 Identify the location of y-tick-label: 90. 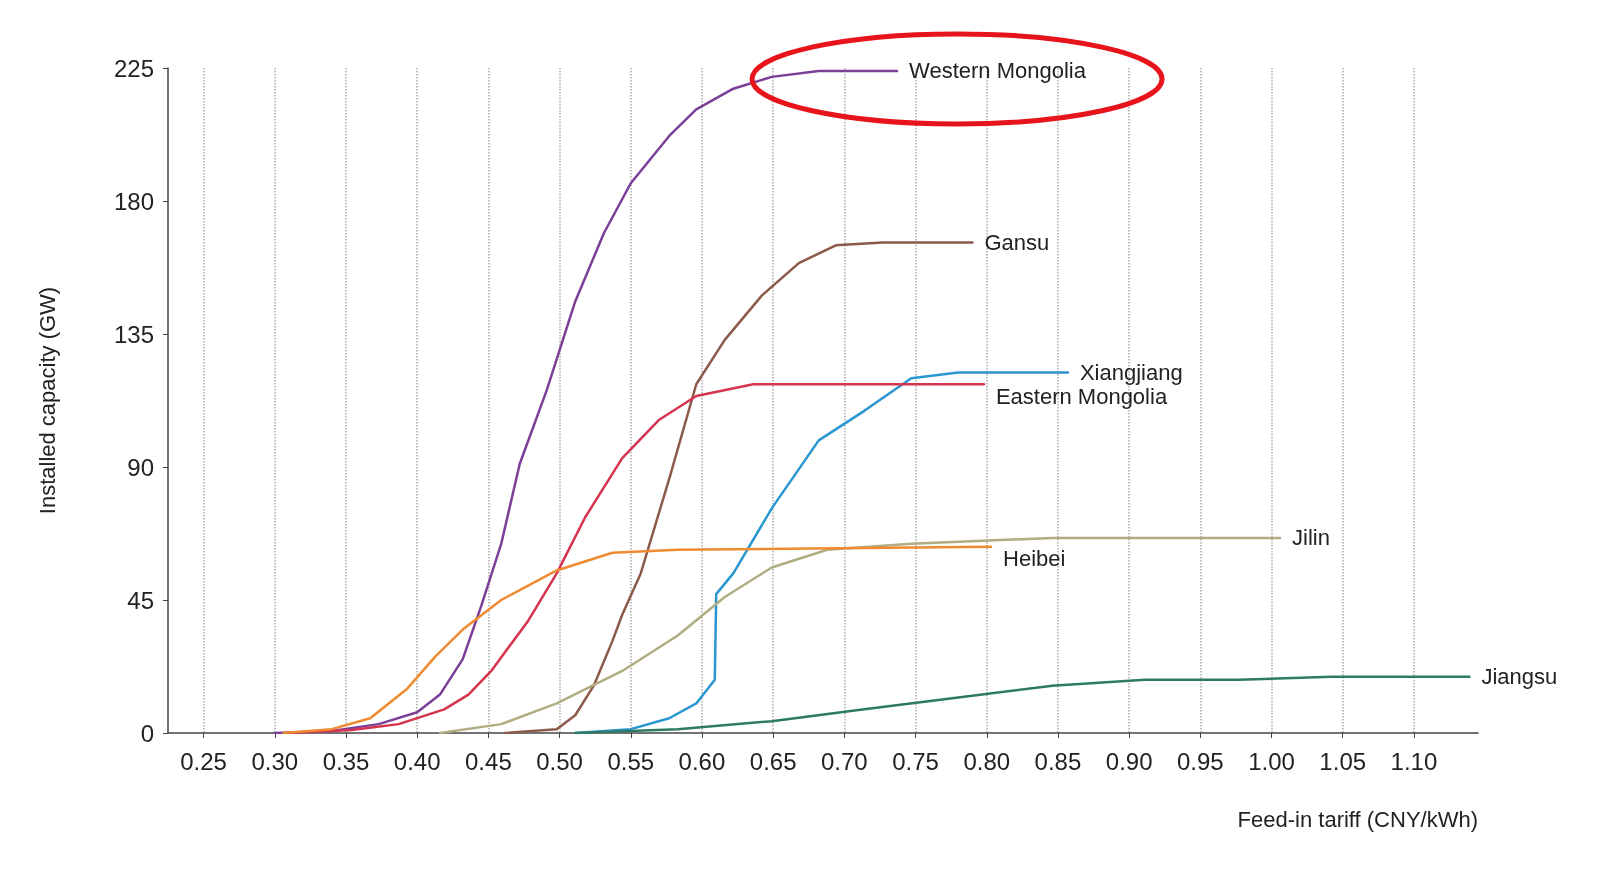
(140, 467).